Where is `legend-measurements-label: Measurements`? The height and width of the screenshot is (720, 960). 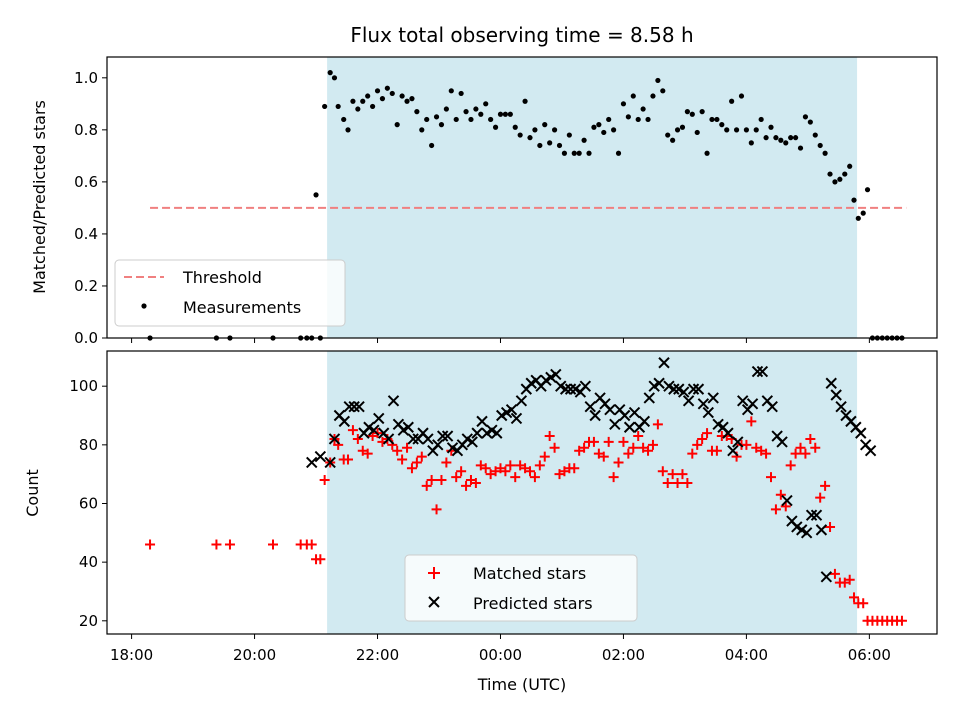 legend-measurements-label: Measurements is located at coordinates (242, 307).